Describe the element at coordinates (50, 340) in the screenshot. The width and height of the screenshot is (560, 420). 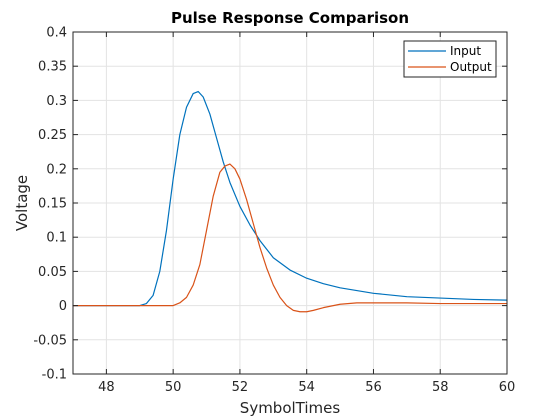
I see `y-tick-label: -0.05` at that location.